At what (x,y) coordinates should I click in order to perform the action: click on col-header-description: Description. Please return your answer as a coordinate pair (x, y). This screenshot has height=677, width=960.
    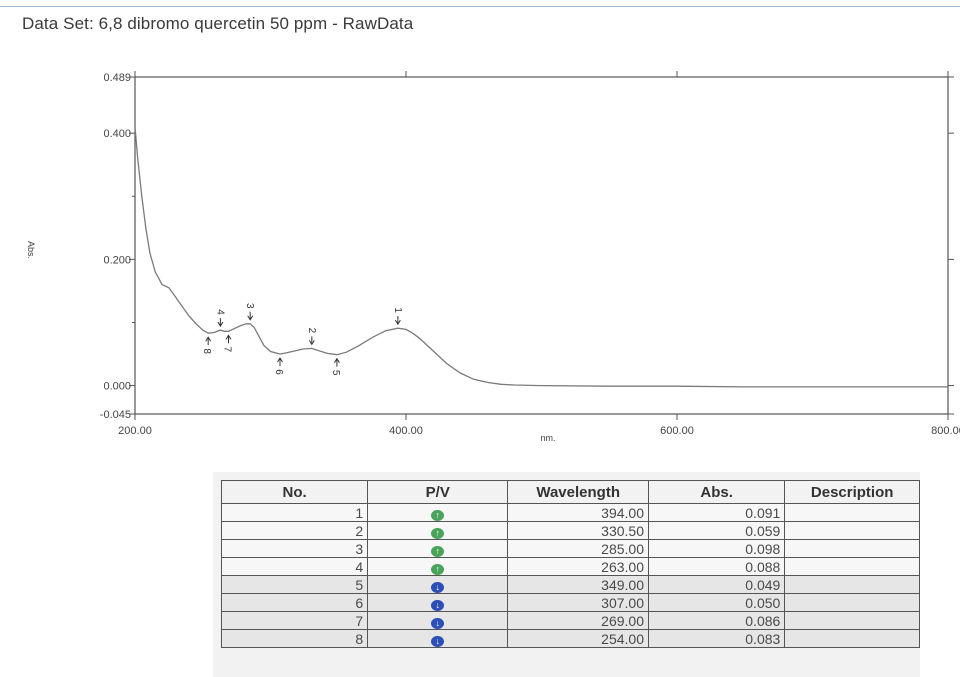
    Looking at the image, I should click on (852, 492).